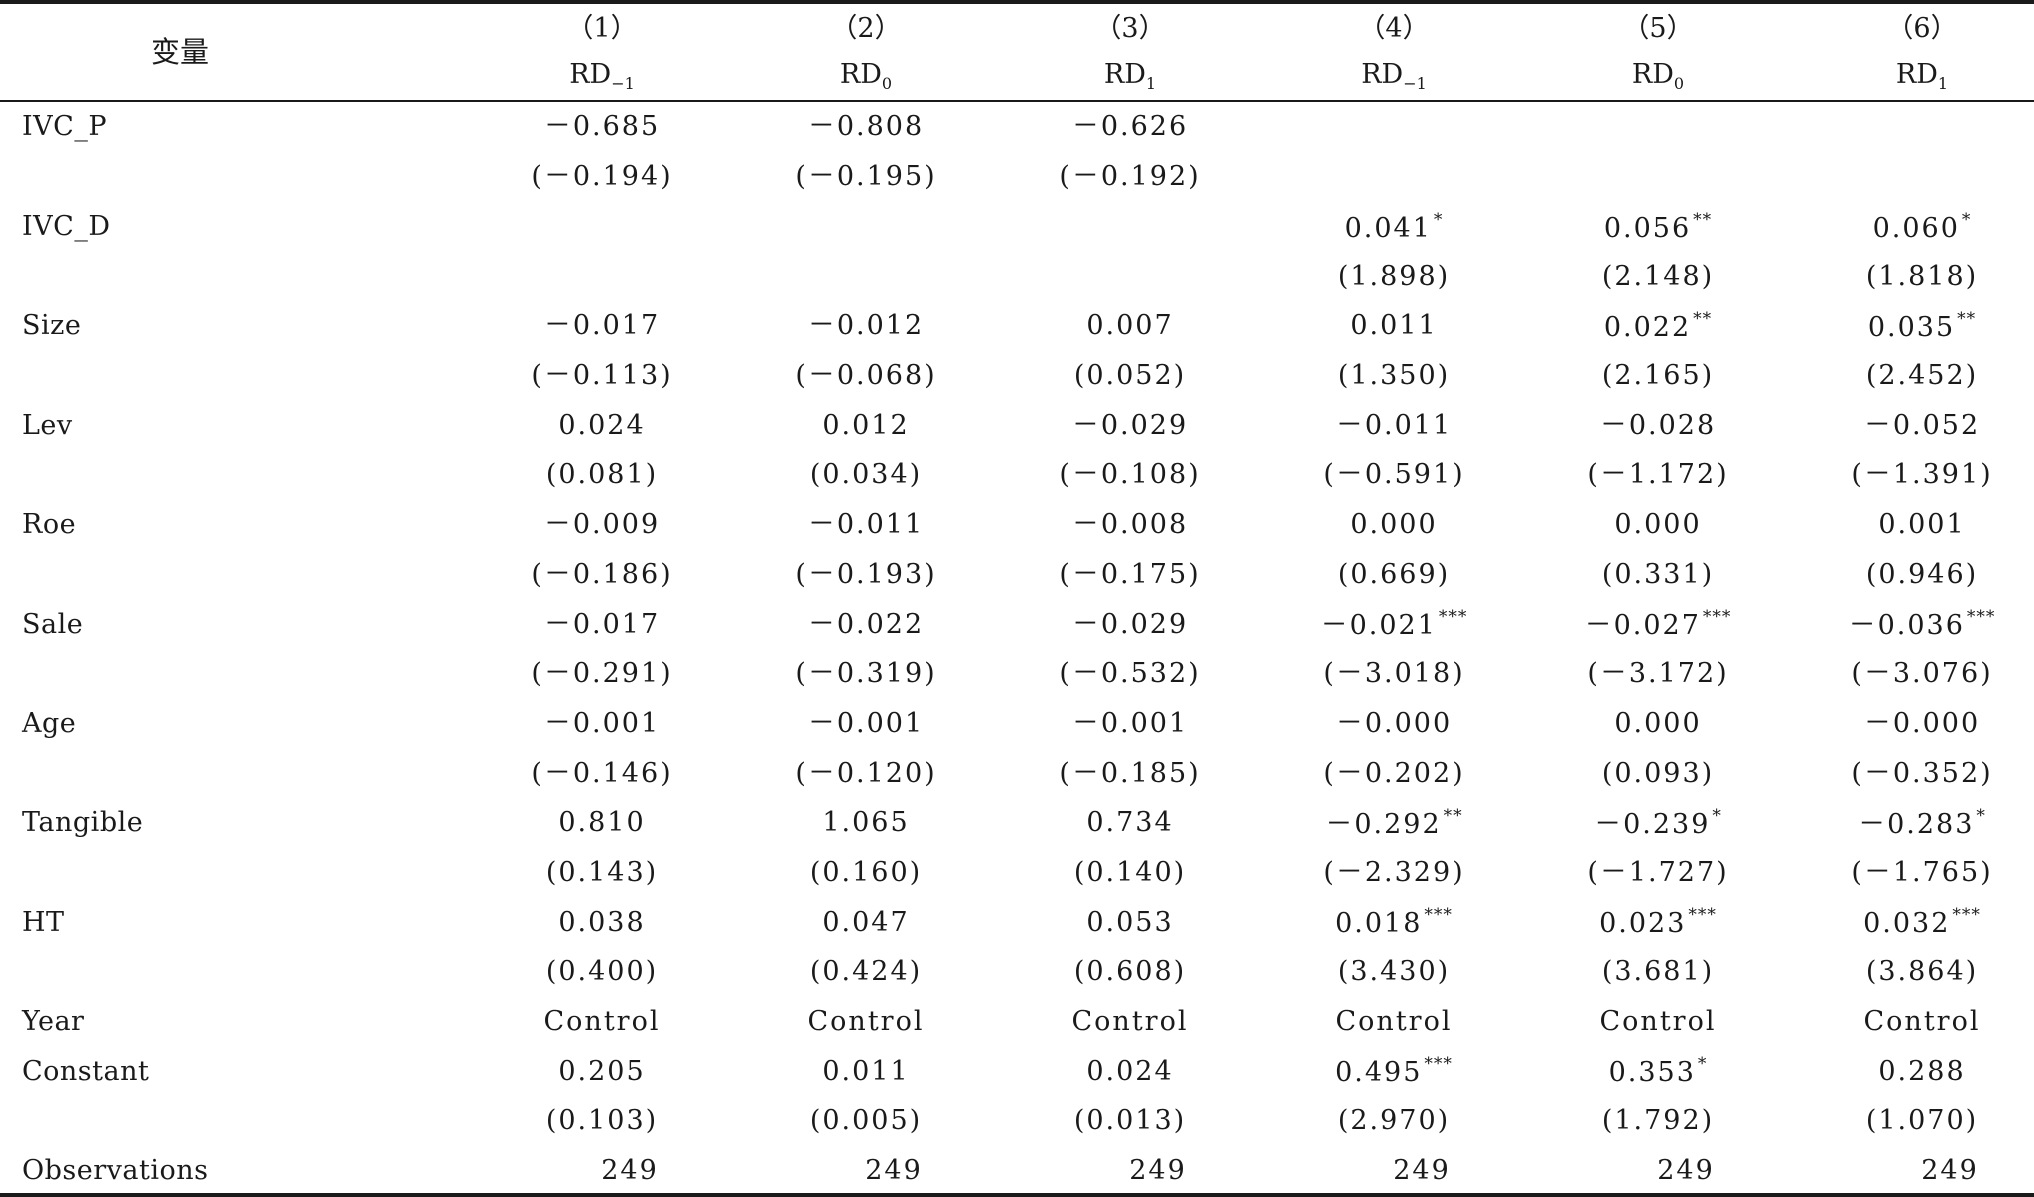 This screenshot has height=1197, width=2034. I want to click on cell-value: －0.626, so click(1130, 126).